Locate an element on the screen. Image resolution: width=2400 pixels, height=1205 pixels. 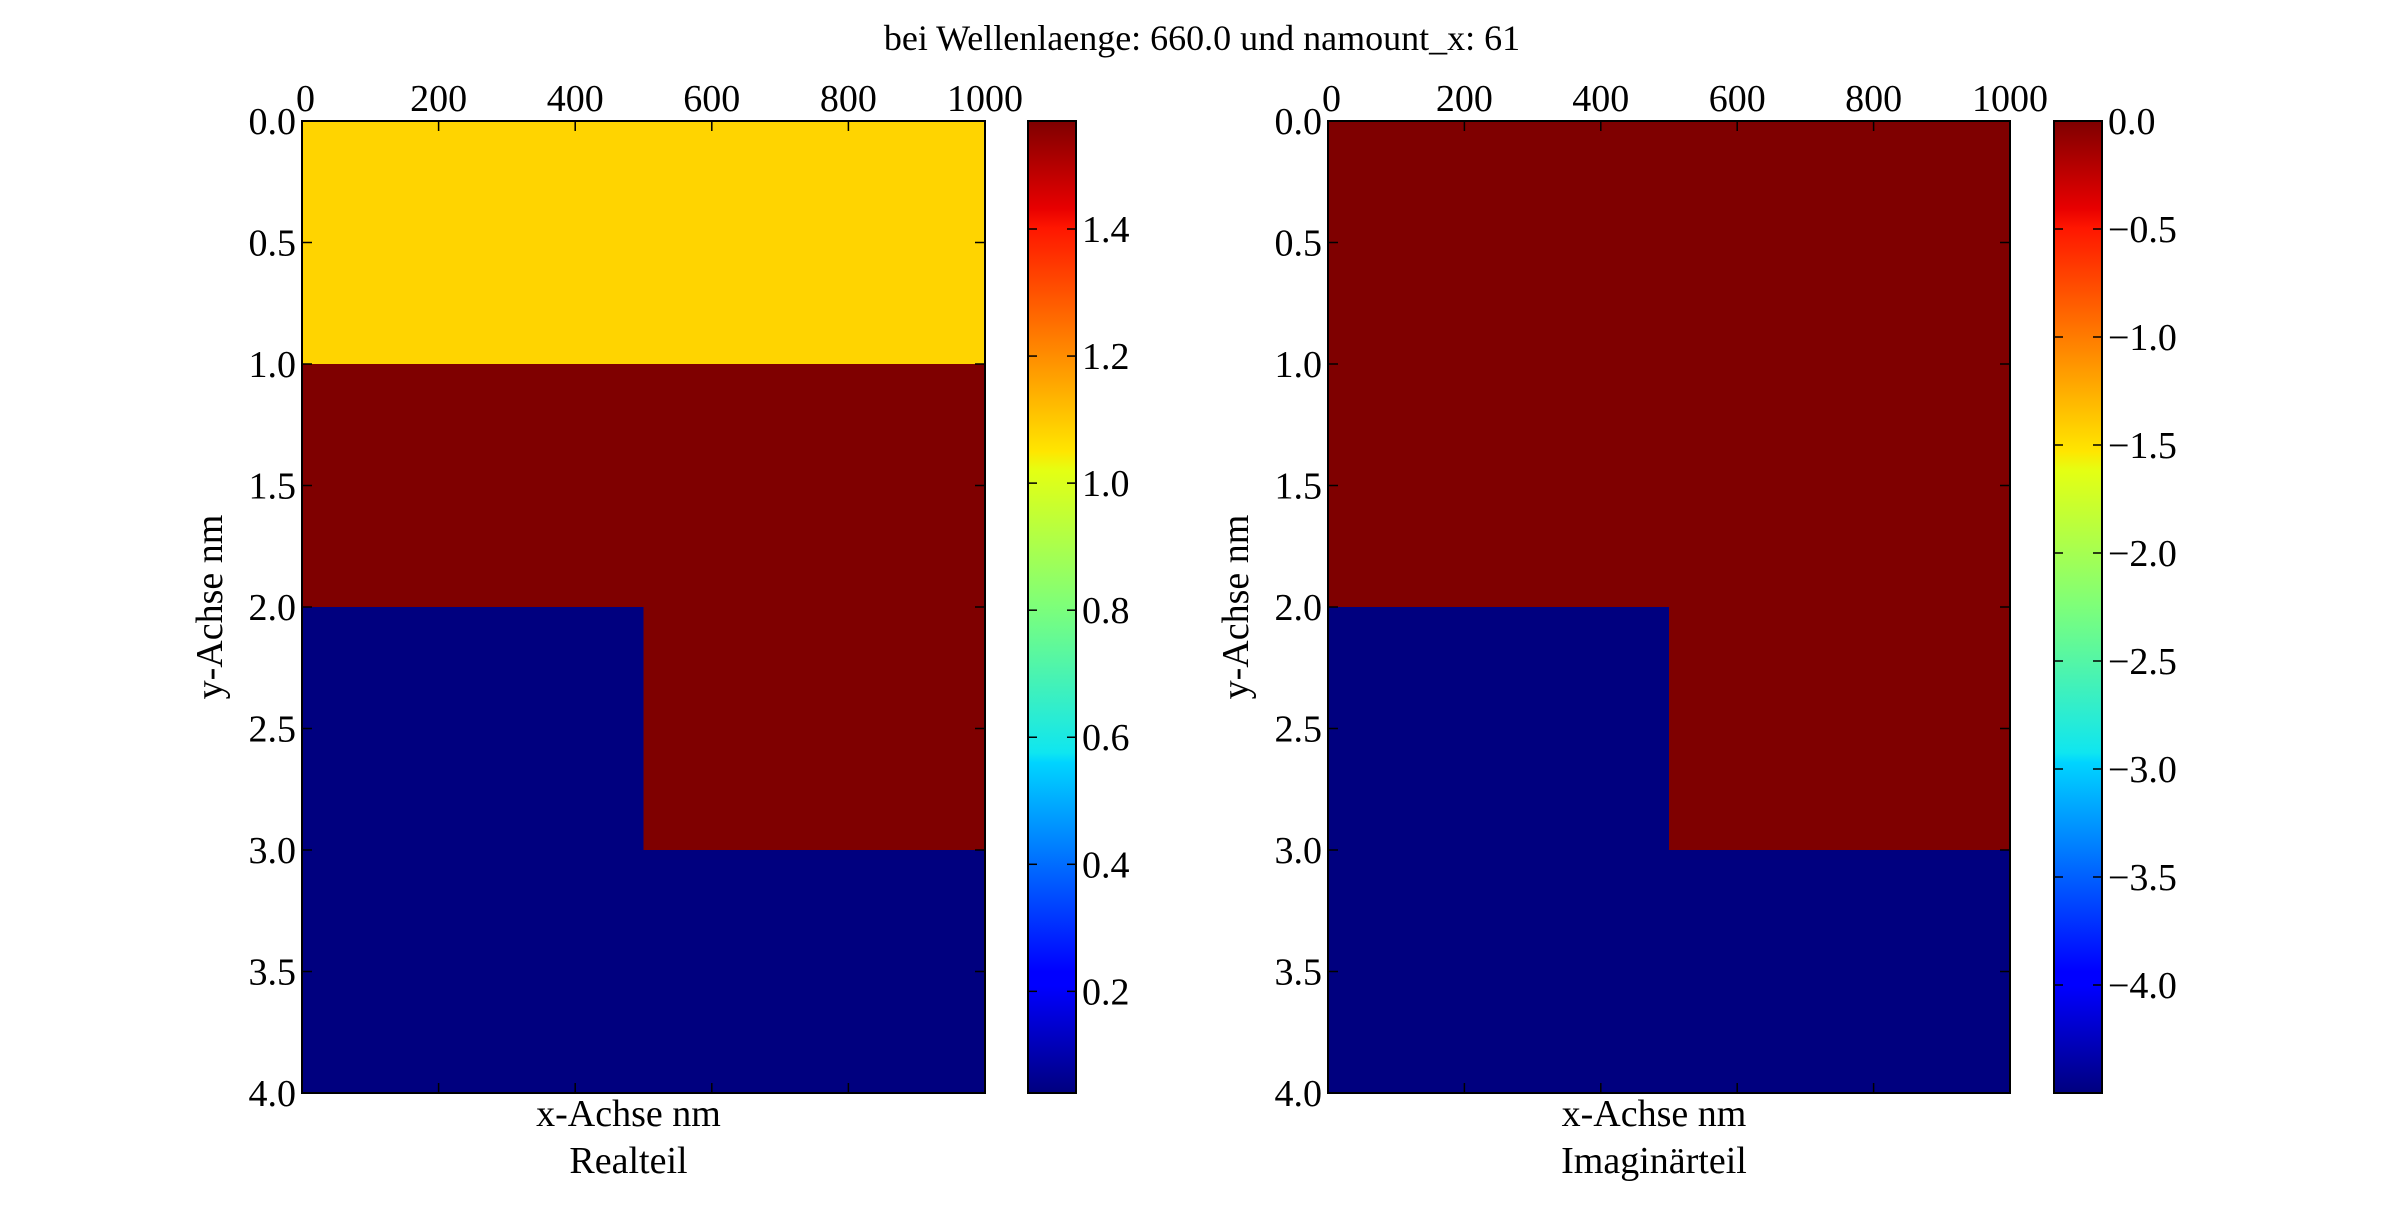
colorbar-tick-label: 0.2 is located at coordinates (1106, 992).